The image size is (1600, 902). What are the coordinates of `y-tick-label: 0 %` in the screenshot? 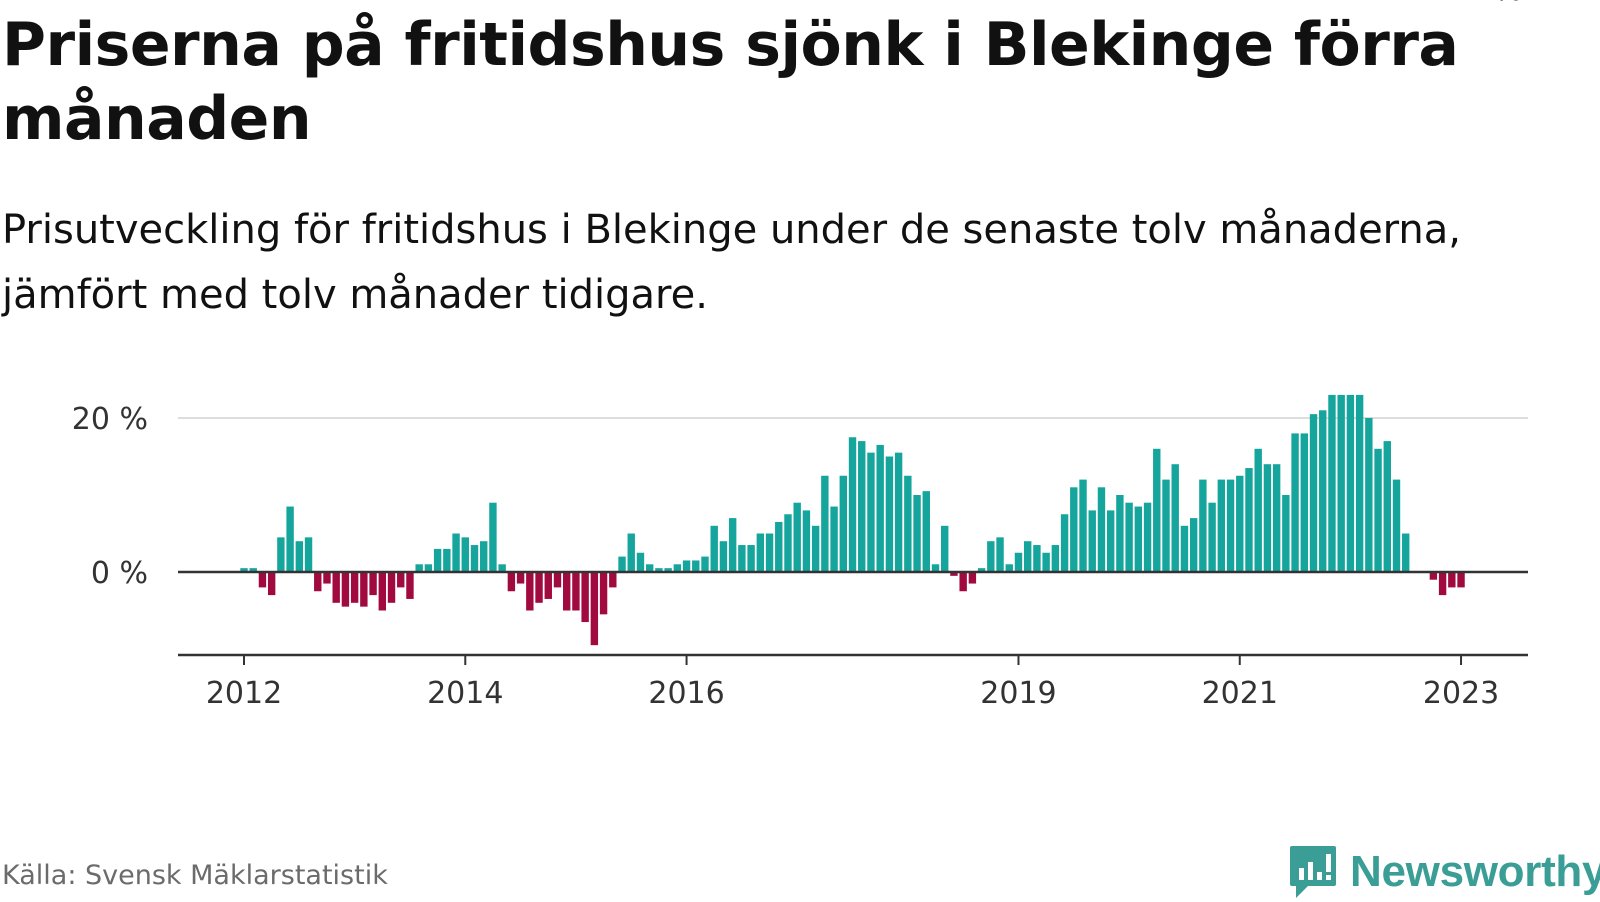 It's located at (119, 573).